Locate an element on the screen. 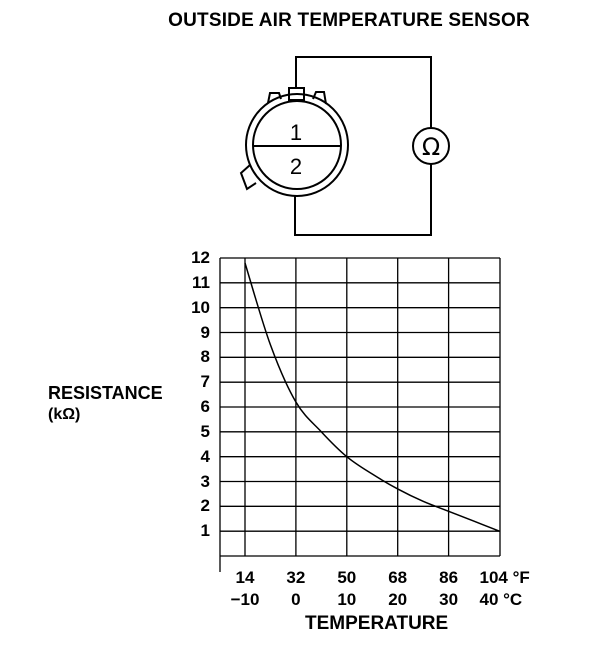  y-tick-label: 5 is located at coordinates (205, 431).